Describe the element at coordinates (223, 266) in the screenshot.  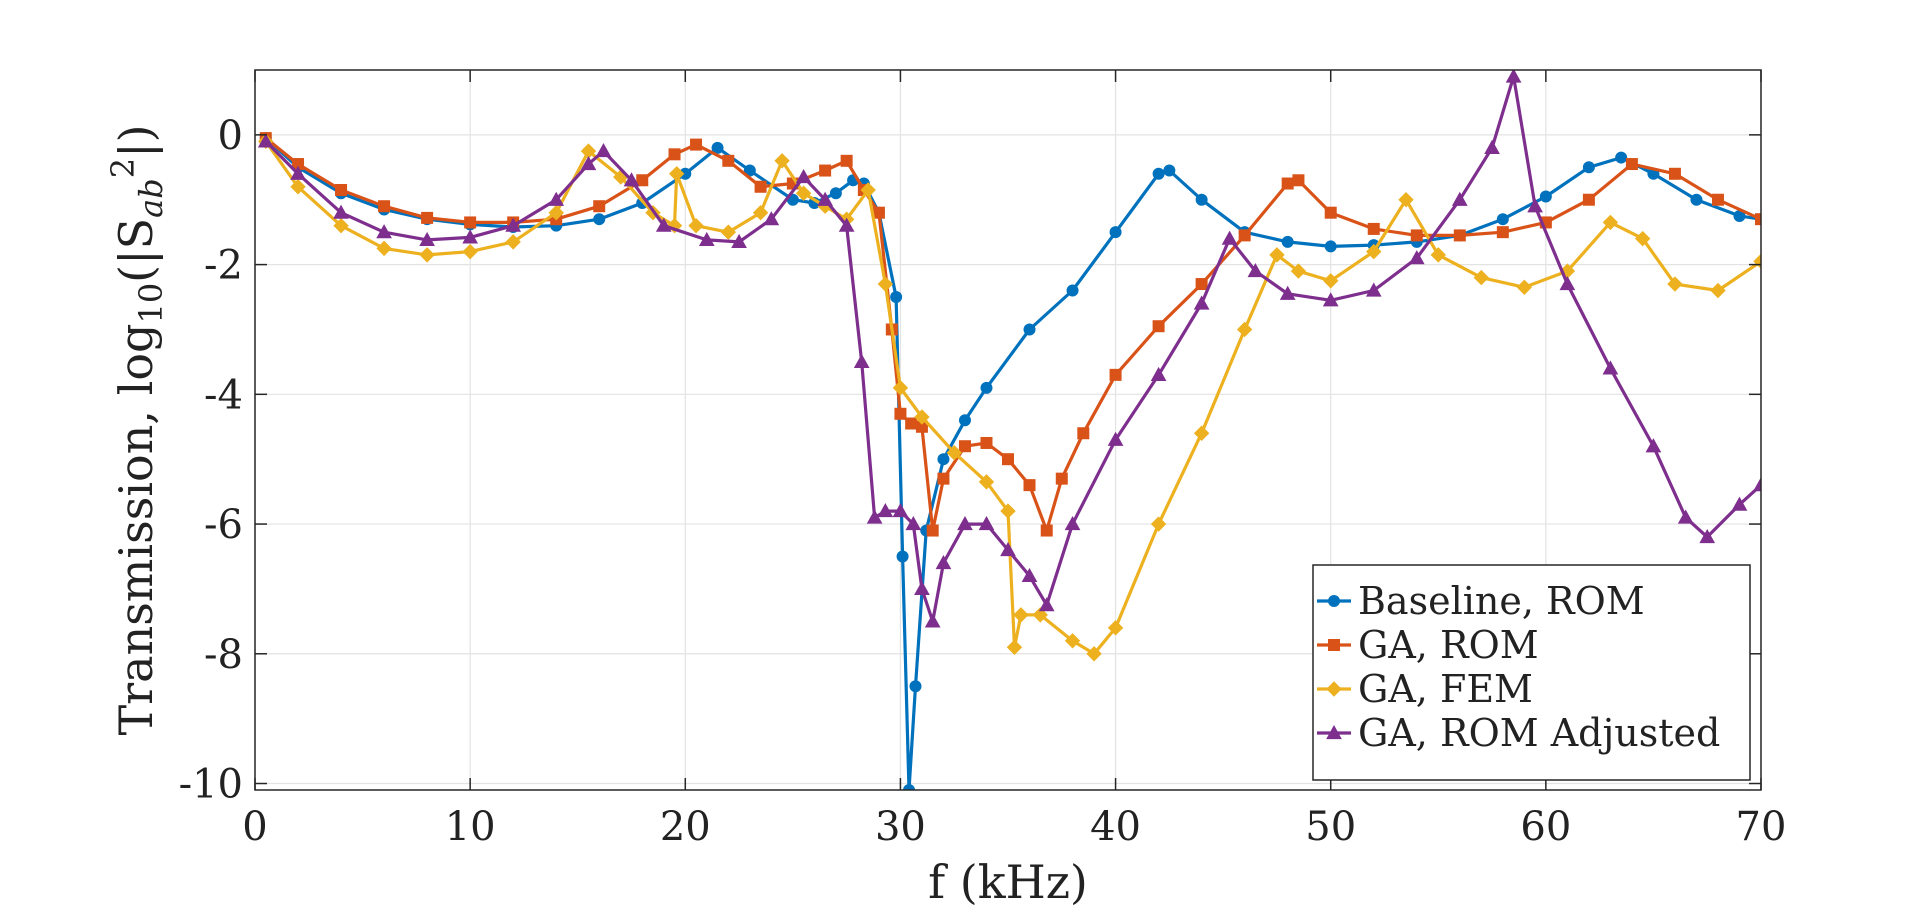
I see `y-tick-label: -2` at that location.